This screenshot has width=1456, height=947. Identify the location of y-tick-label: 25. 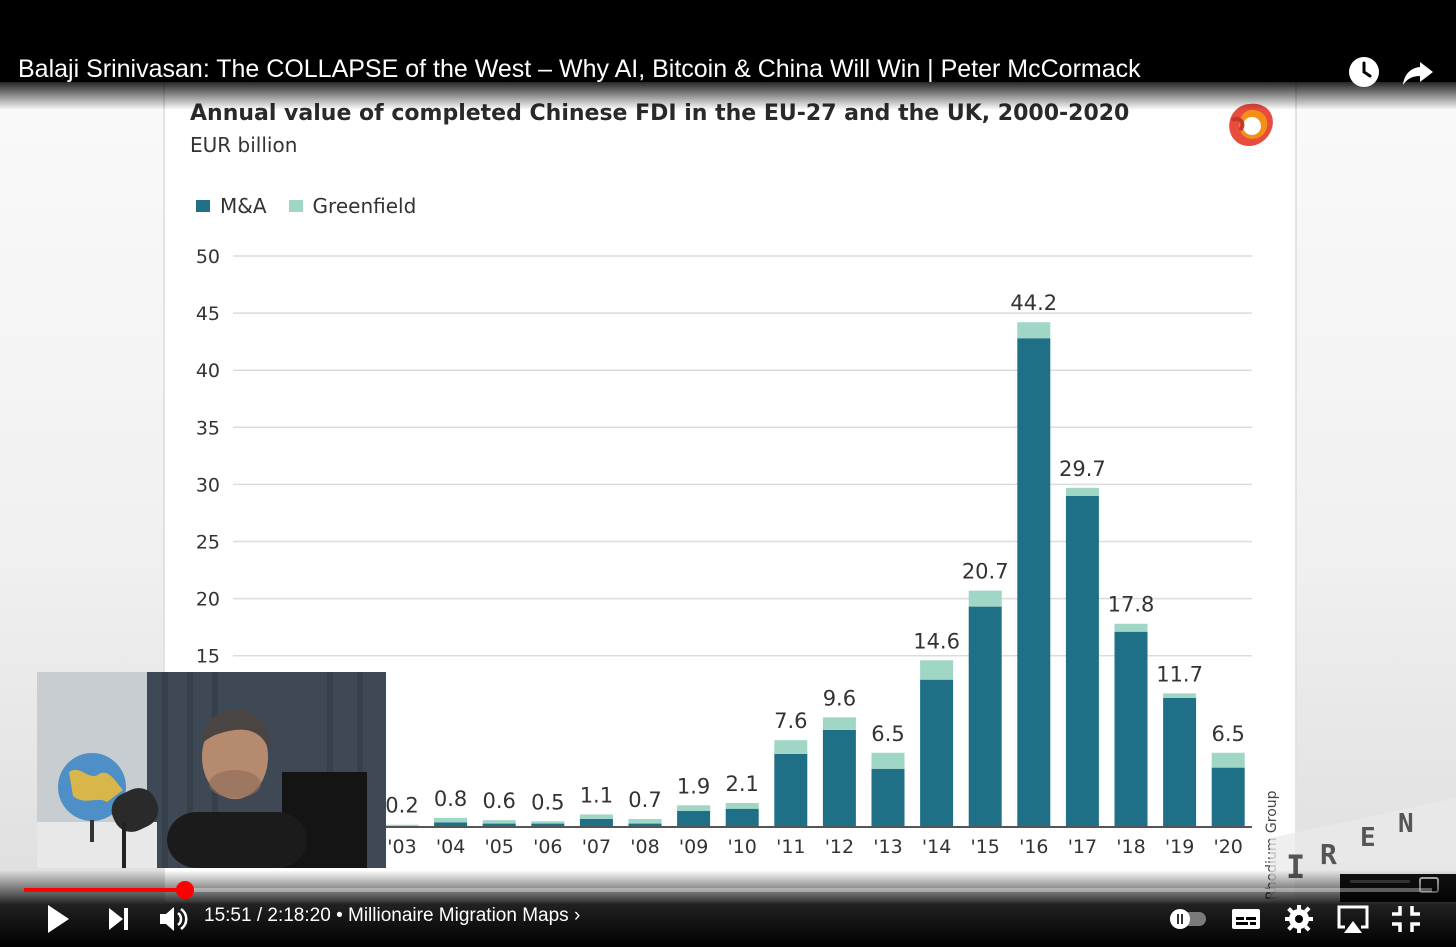
(208, 543).